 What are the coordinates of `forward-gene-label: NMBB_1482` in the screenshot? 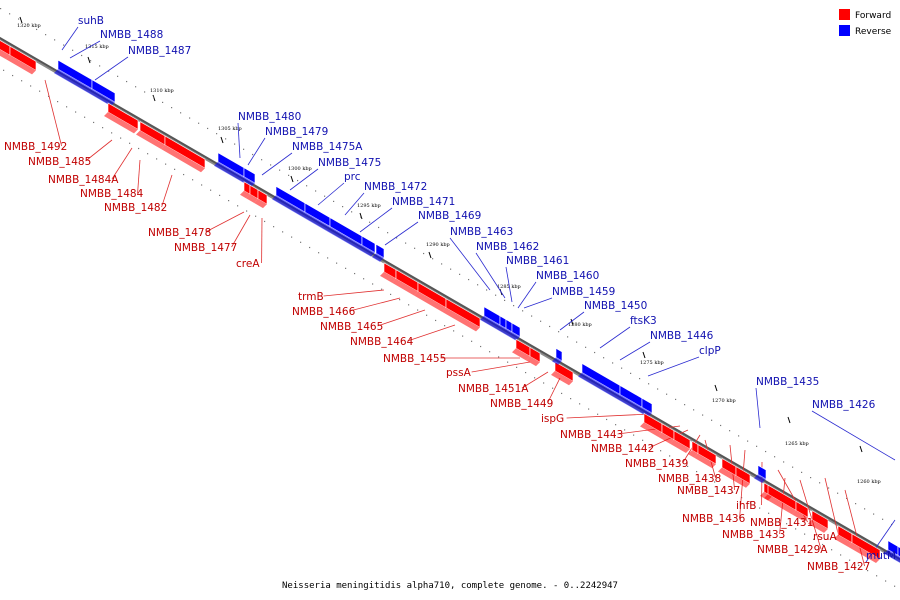 It's located at (135, 208).